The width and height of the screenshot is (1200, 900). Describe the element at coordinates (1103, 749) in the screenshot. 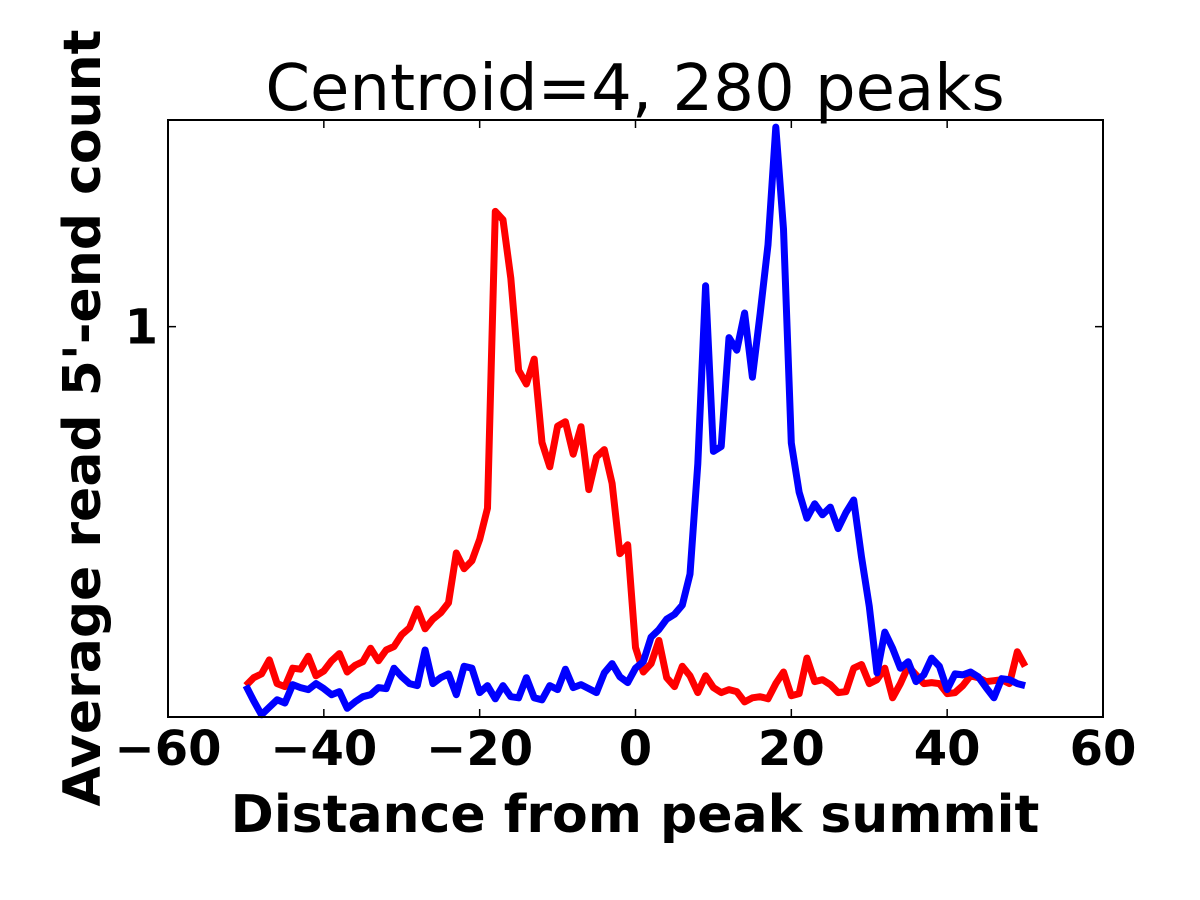

I see `x-tick-label-6: 60` at that location.